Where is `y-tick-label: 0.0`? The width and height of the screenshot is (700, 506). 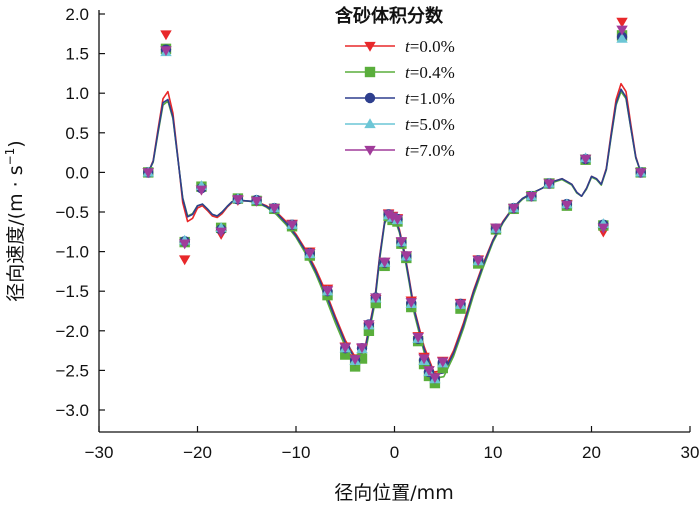
y-tick-label: 0.0 is located at coordinates (77, 172).